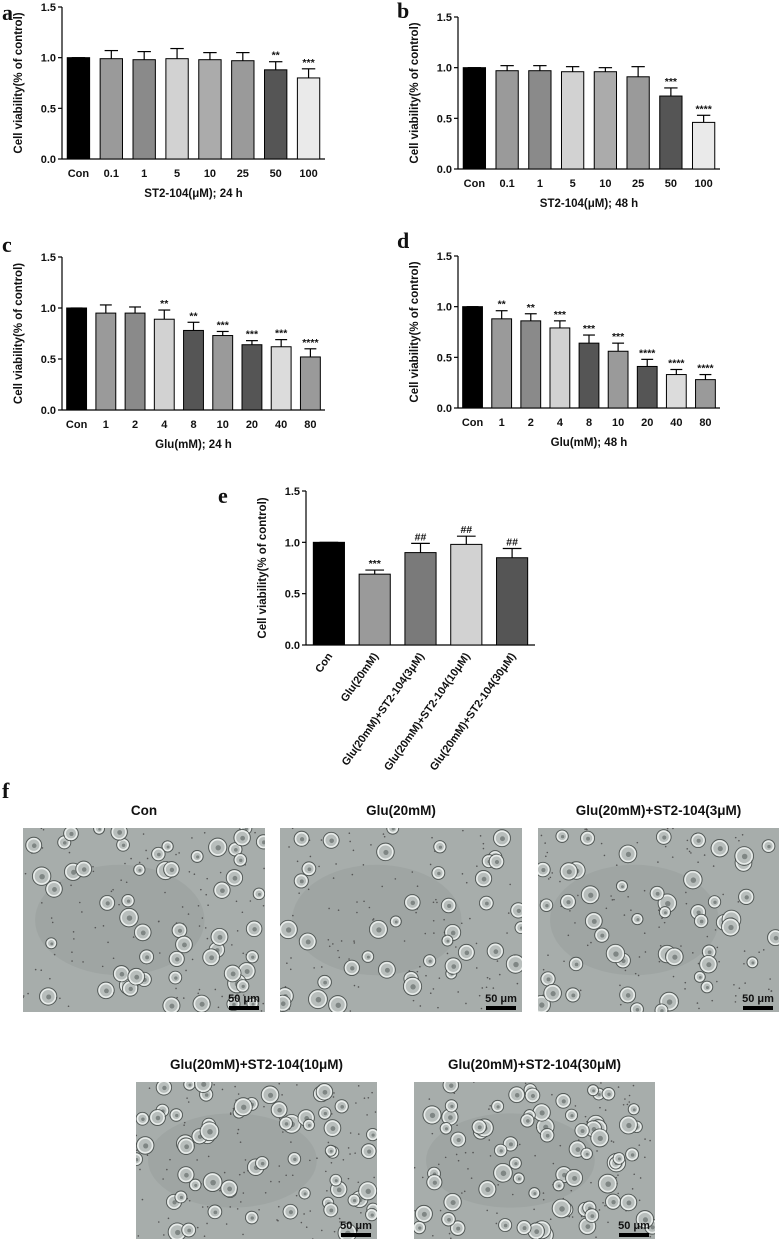 Image resolution: width=779 pixels, height=1239 pixels. I want to click on x-tick-label: Glu(20mM)+ST2-104(10μM), so click(427, 712).